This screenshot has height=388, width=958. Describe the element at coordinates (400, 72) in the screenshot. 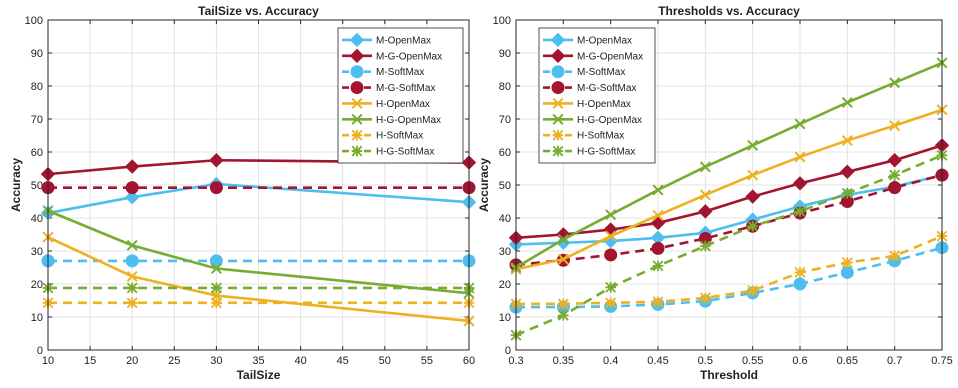

I see `legend-label: M-SoftMax` at that location.